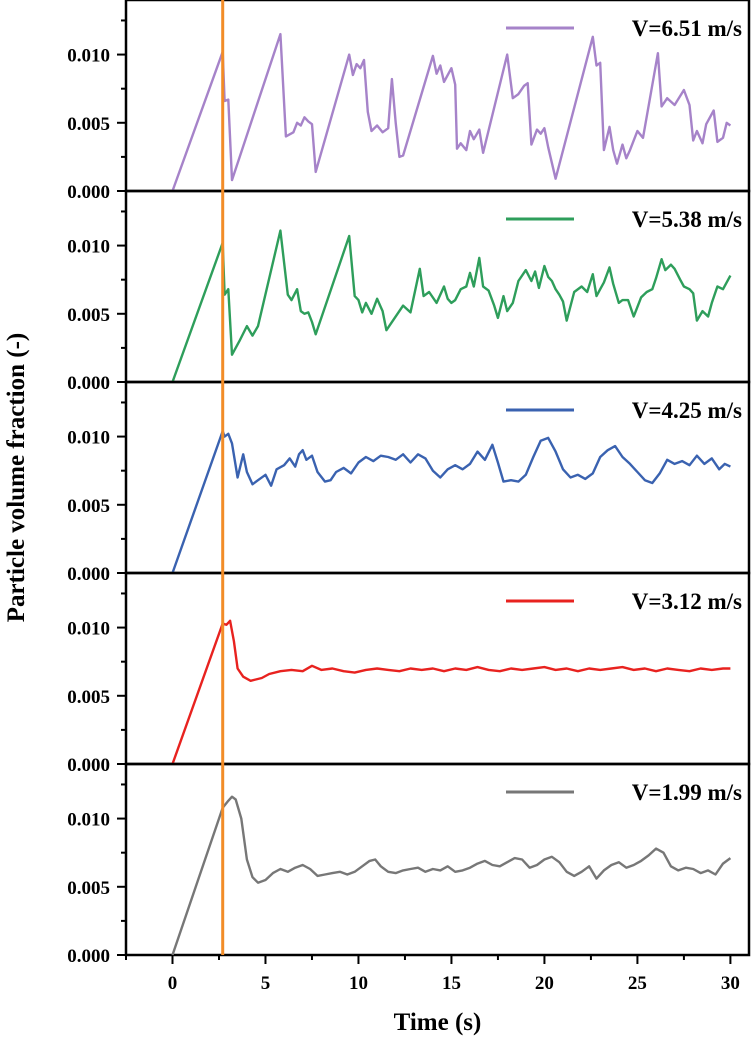 This screenshot has height=1041, width=752. Describe the element at coordinates (637, 983) in the screenshot. I see `x-tick-label: 25` at that location.